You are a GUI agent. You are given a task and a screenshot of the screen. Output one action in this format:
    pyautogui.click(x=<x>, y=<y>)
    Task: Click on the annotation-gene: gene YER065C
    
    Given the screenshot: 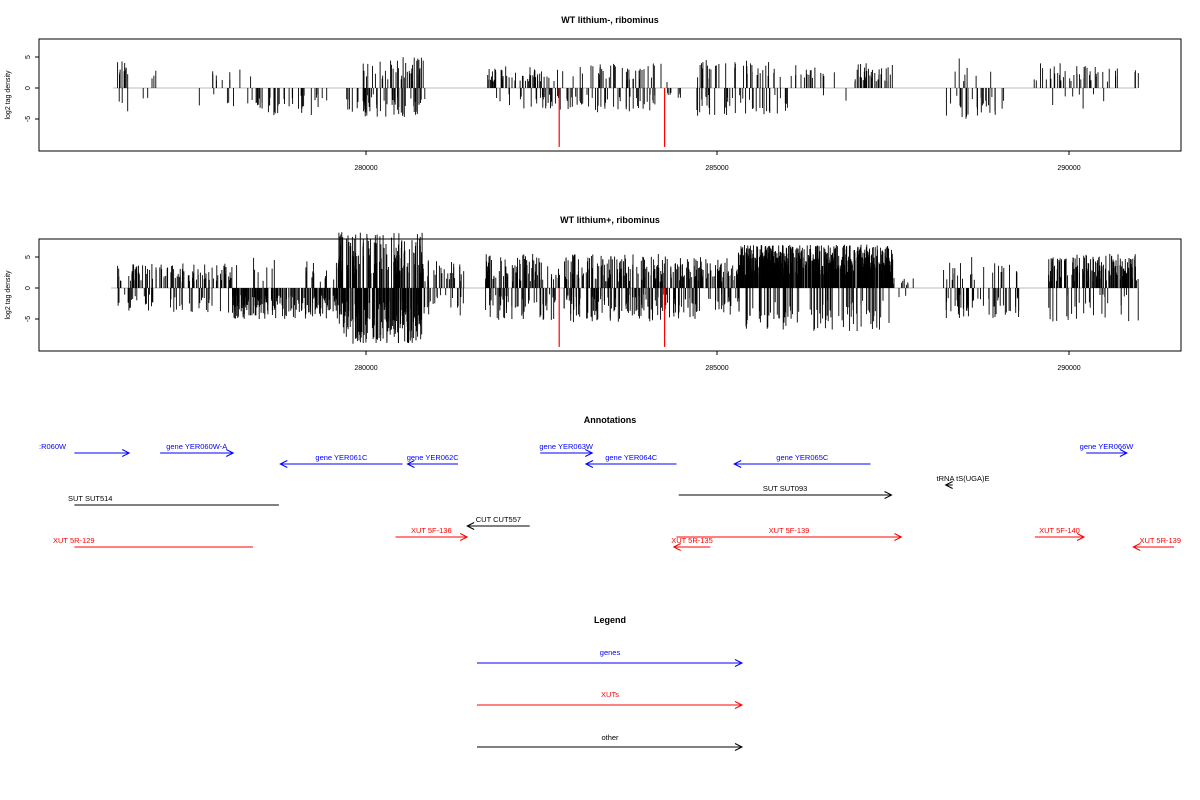 What is the action you would take?
    pyautogui.click(x=802, y=460)
    